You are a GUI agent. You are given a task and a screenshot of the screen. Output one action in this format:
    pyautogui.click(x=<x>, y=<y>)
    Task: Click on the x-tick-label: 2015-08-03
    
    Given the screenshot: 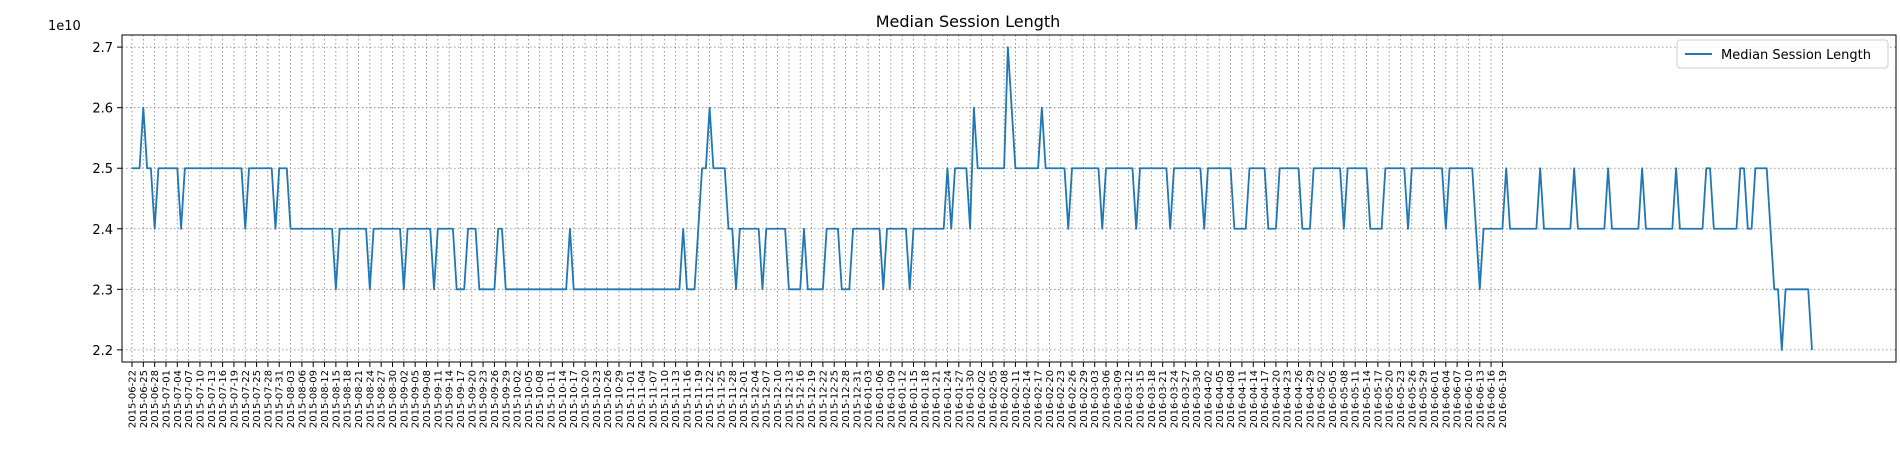 What is the action you would take?
    pyautogui.click(x=291, y=399)
    